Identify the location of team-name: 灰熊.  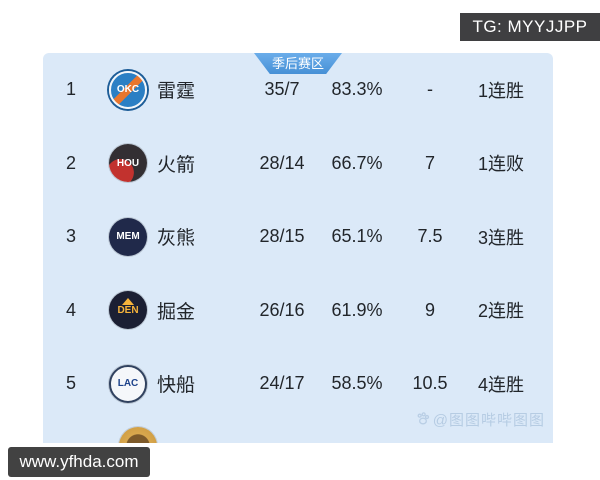
(176, 239).